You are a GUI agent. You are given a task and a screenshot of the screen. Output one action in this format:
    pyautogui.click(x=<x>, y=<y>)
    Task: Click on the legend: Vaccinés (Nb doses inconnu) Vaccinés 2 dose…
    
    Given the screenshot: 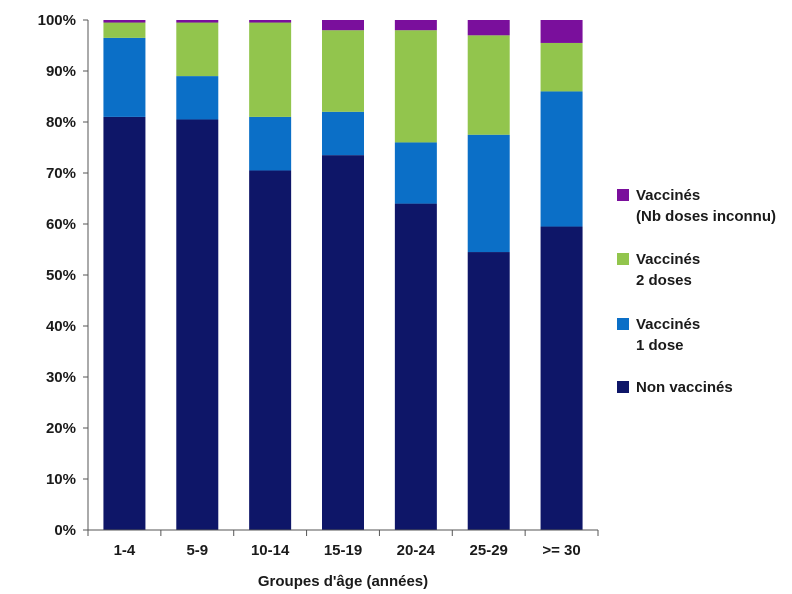 What is the action you would take?
    pyautogui.click(x=696, y=291)
    